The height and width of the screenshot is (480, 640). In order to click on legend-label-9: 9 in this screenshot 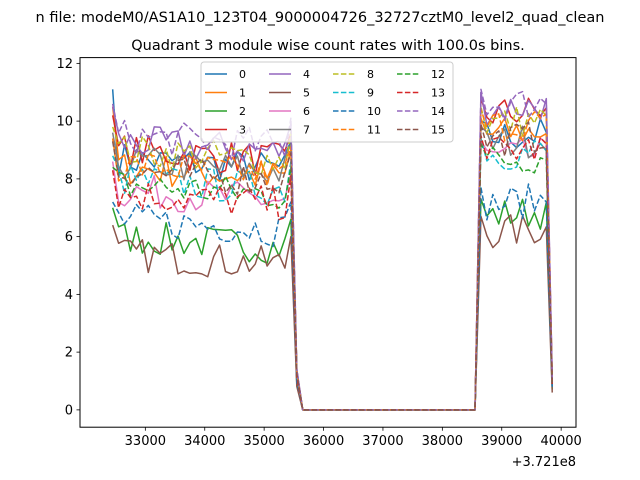, I will do `click(370, 93)`.